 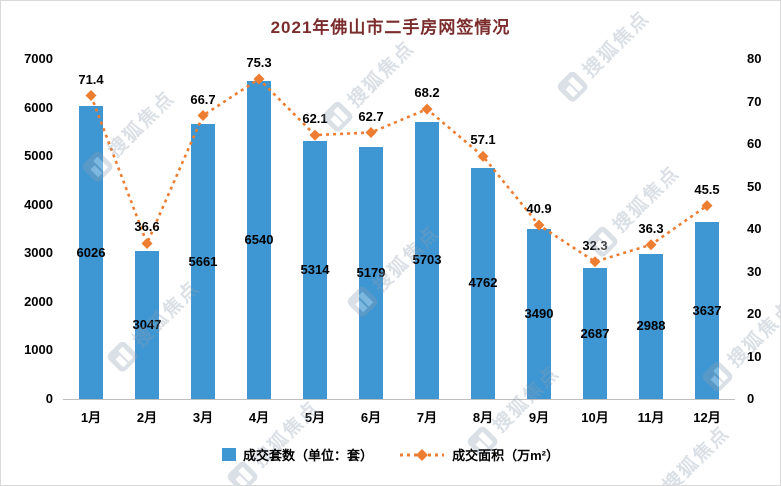 What do you see at coordinates (259, 417) in the screenshot?
I see `x-axis-category-label: 4月` at bounding box center [259, 417].